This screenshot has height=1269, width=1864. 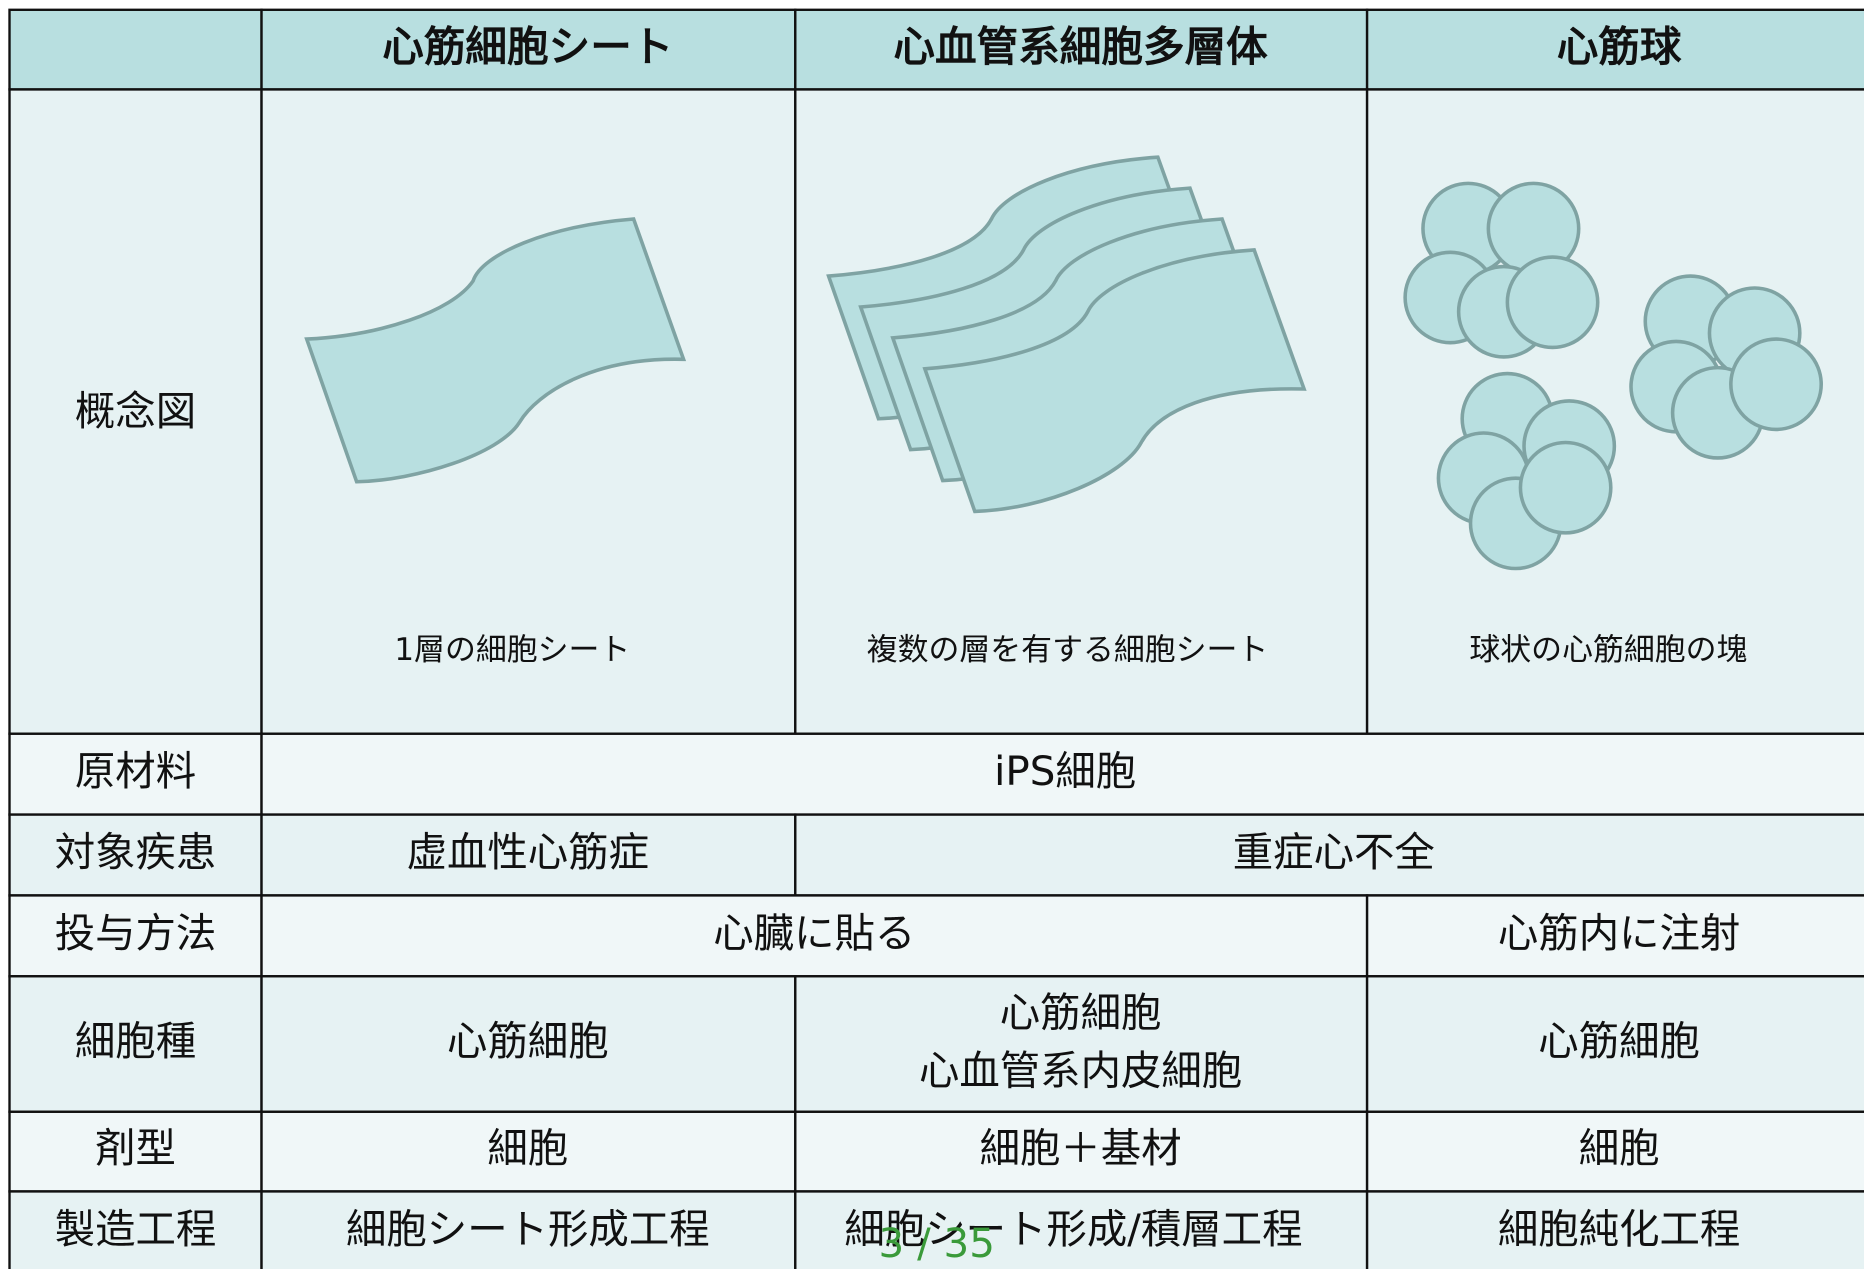 I want to click on row-label: 原材料, so click(x=135, y=771).